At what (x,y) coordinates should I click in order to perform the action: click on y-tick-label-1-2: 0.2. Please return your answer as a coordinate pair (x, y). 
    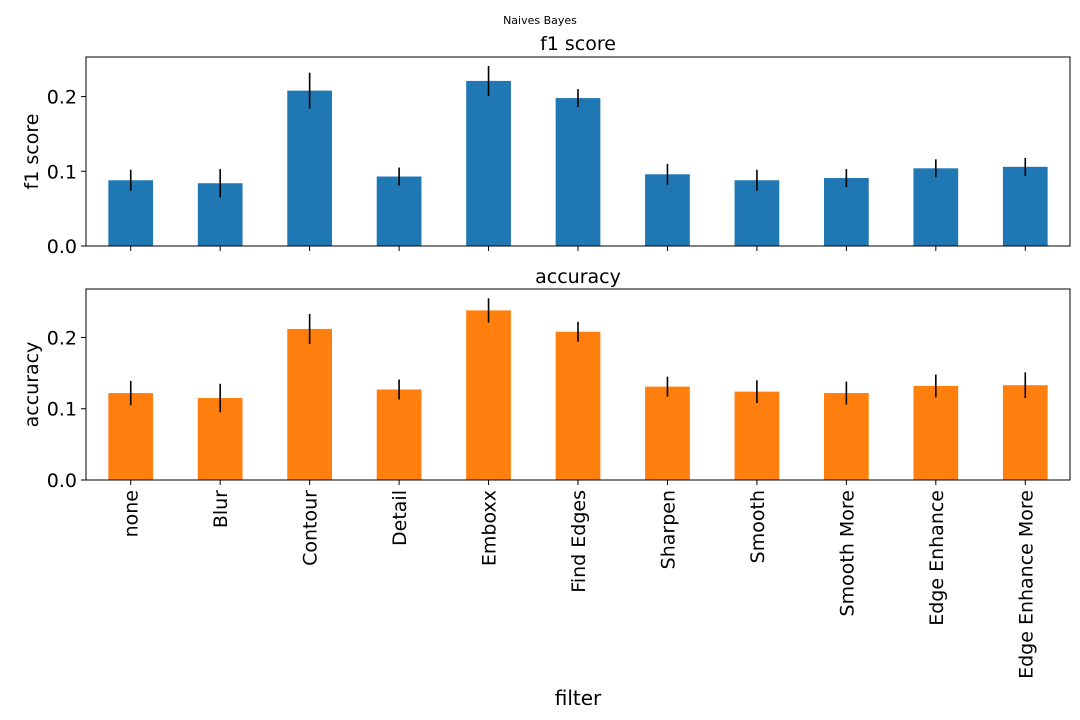
    Looking at the image, I should click on (62, 338).